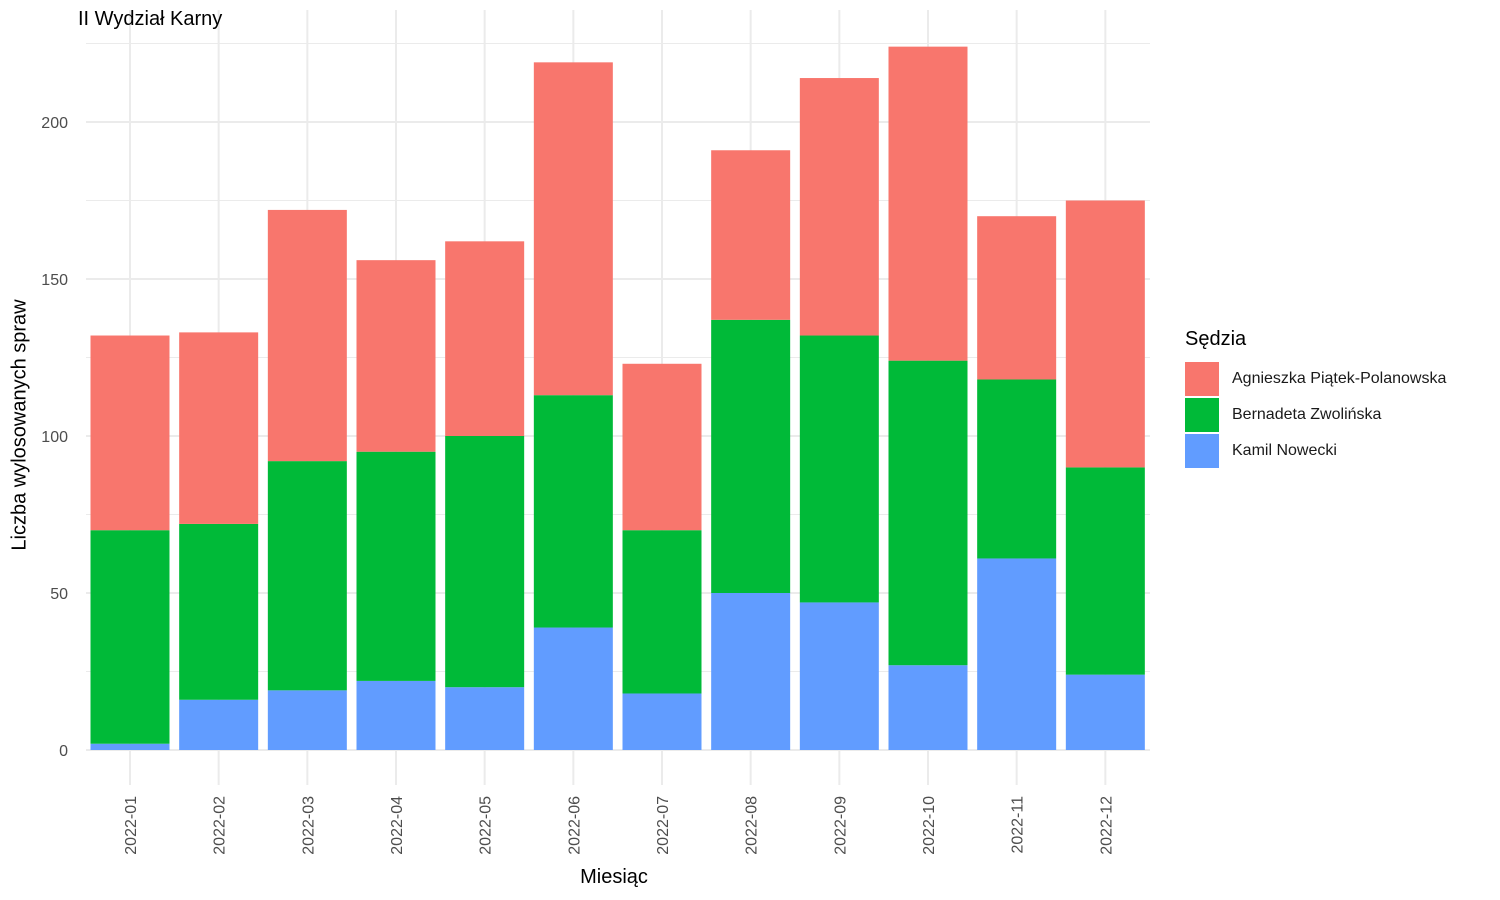 The image size is (1500, 900). Describe the element at coordinates (1018, 825) in the screenshot. I see `x-tick-label: 2022-11` at that location.